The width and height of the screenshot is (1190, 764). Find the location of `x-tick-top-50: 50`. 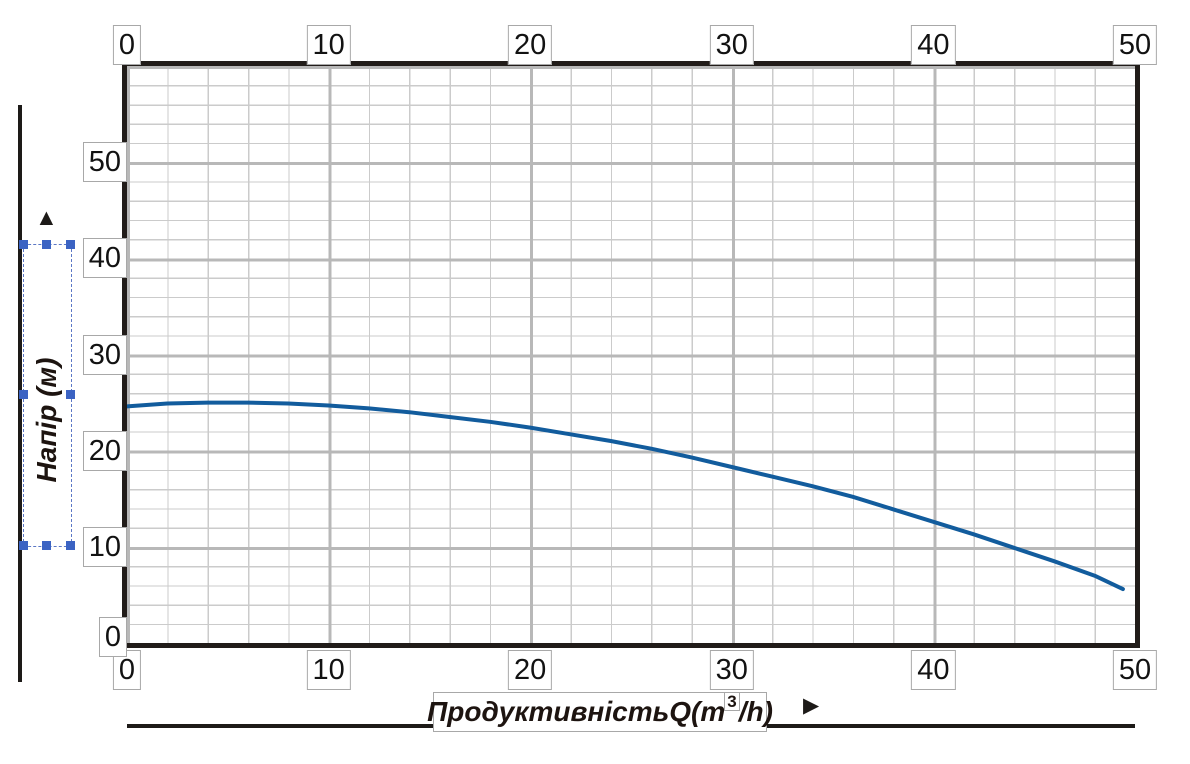

x-tick-top-50: 50 is located at coordinates (1135, 45).